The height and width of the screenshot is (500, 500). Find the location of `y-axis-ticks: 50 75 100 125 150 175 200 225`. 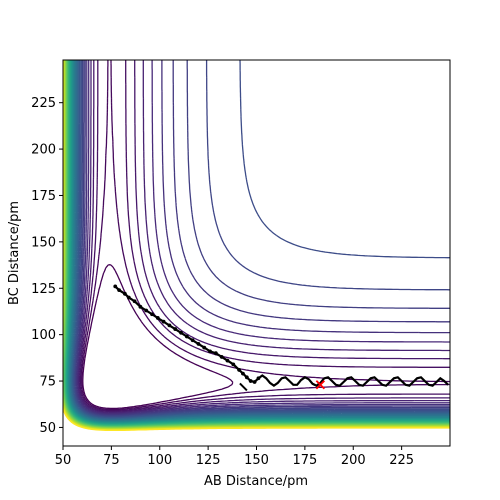

y-axis-ticks: 50 75 100 125 150 175 200 225 is located at coordinates (47, 266).